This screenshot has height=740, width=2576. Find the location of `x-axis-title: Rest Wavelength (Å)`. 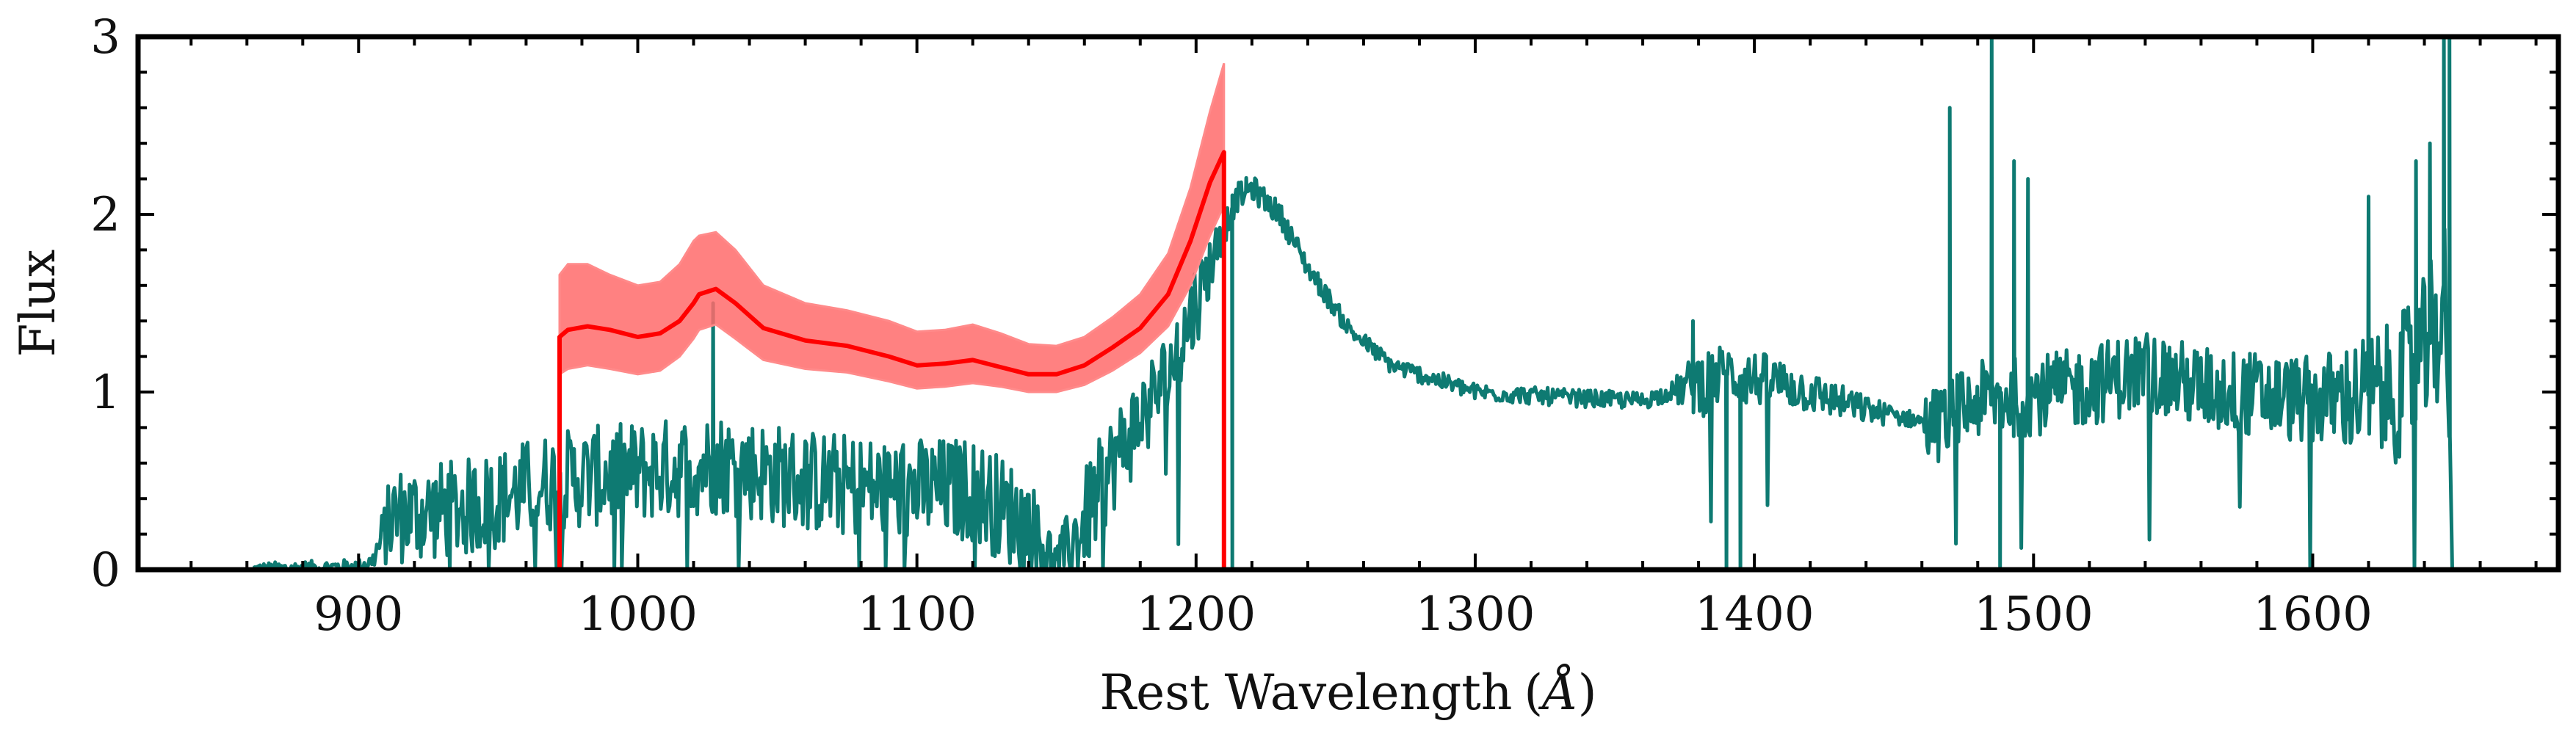

x-axis-title: Rest Wavelength (Å) is located at coordinates (1347, 692).